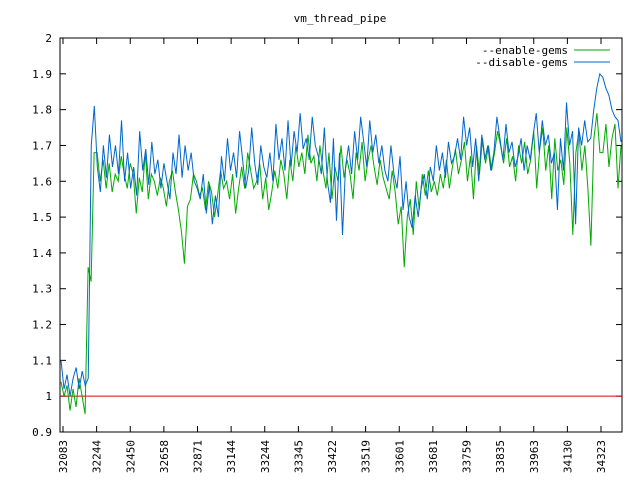 Image resolution: width=640 pixels, height=480 pixels. What do you see at coordinates (42, 432) in the screenshot?
I see `y-tick-label: 0.9` at bounding box center [42, 432].